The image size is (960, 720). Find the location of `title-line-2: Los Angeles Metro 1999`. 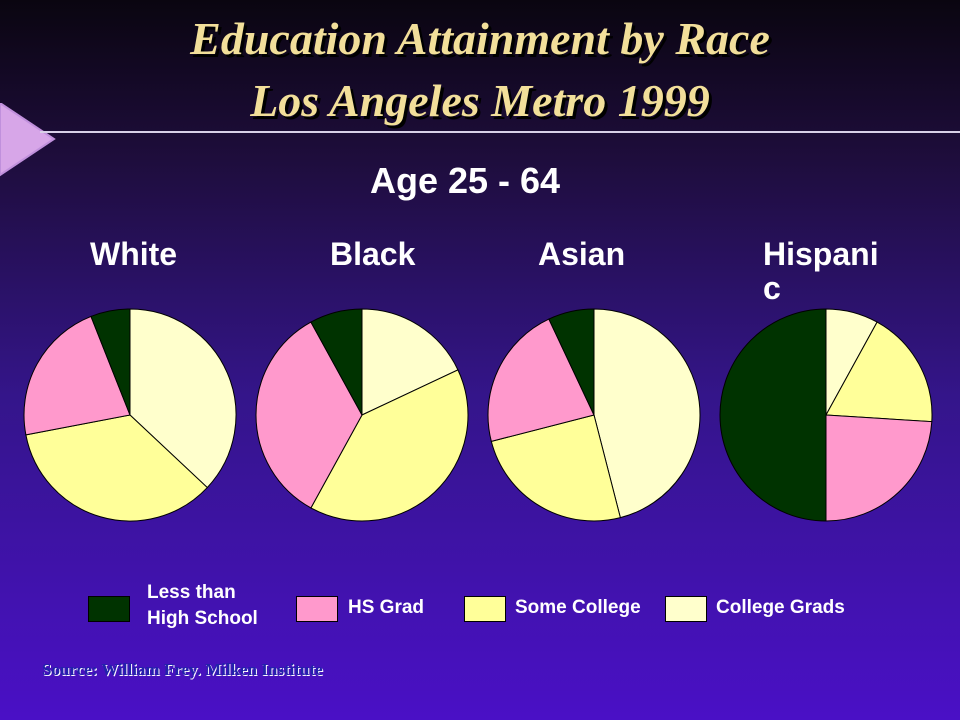

title-line-2: Los Angeles Metro 1999 is located at coordinates (480, 100).